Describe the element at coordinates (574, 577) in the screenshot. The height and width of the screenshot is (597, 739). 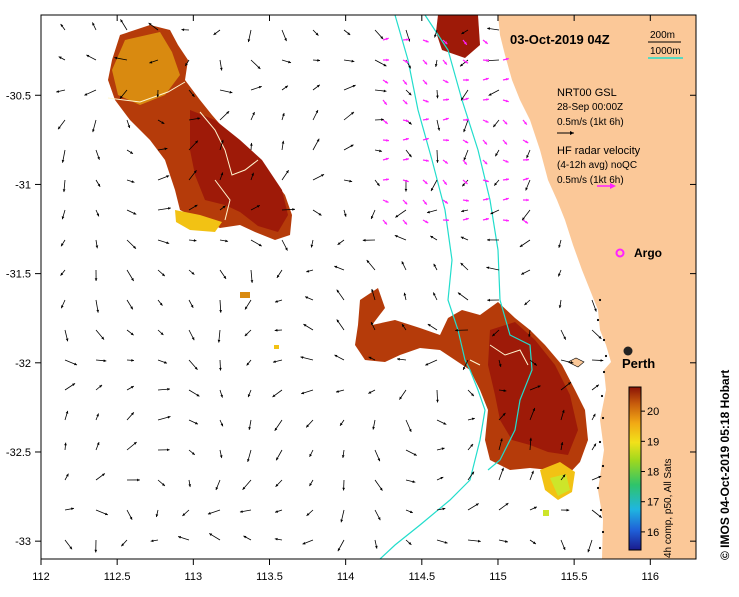
I see `x-tick-label: 115.5` at that location.